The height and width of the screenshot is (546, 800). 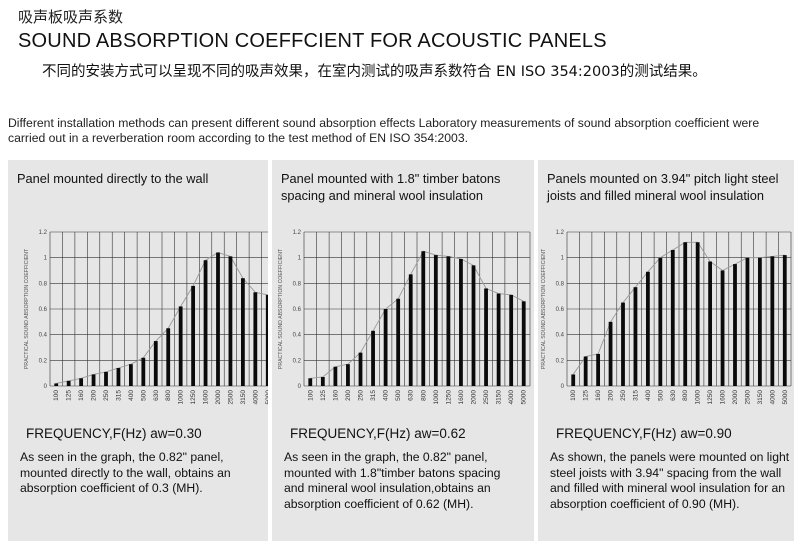 What do you see at coordinates (43, 284) in the screenshot?
I see `y-tick-label: 0.8` at bounding box center [43, 284].